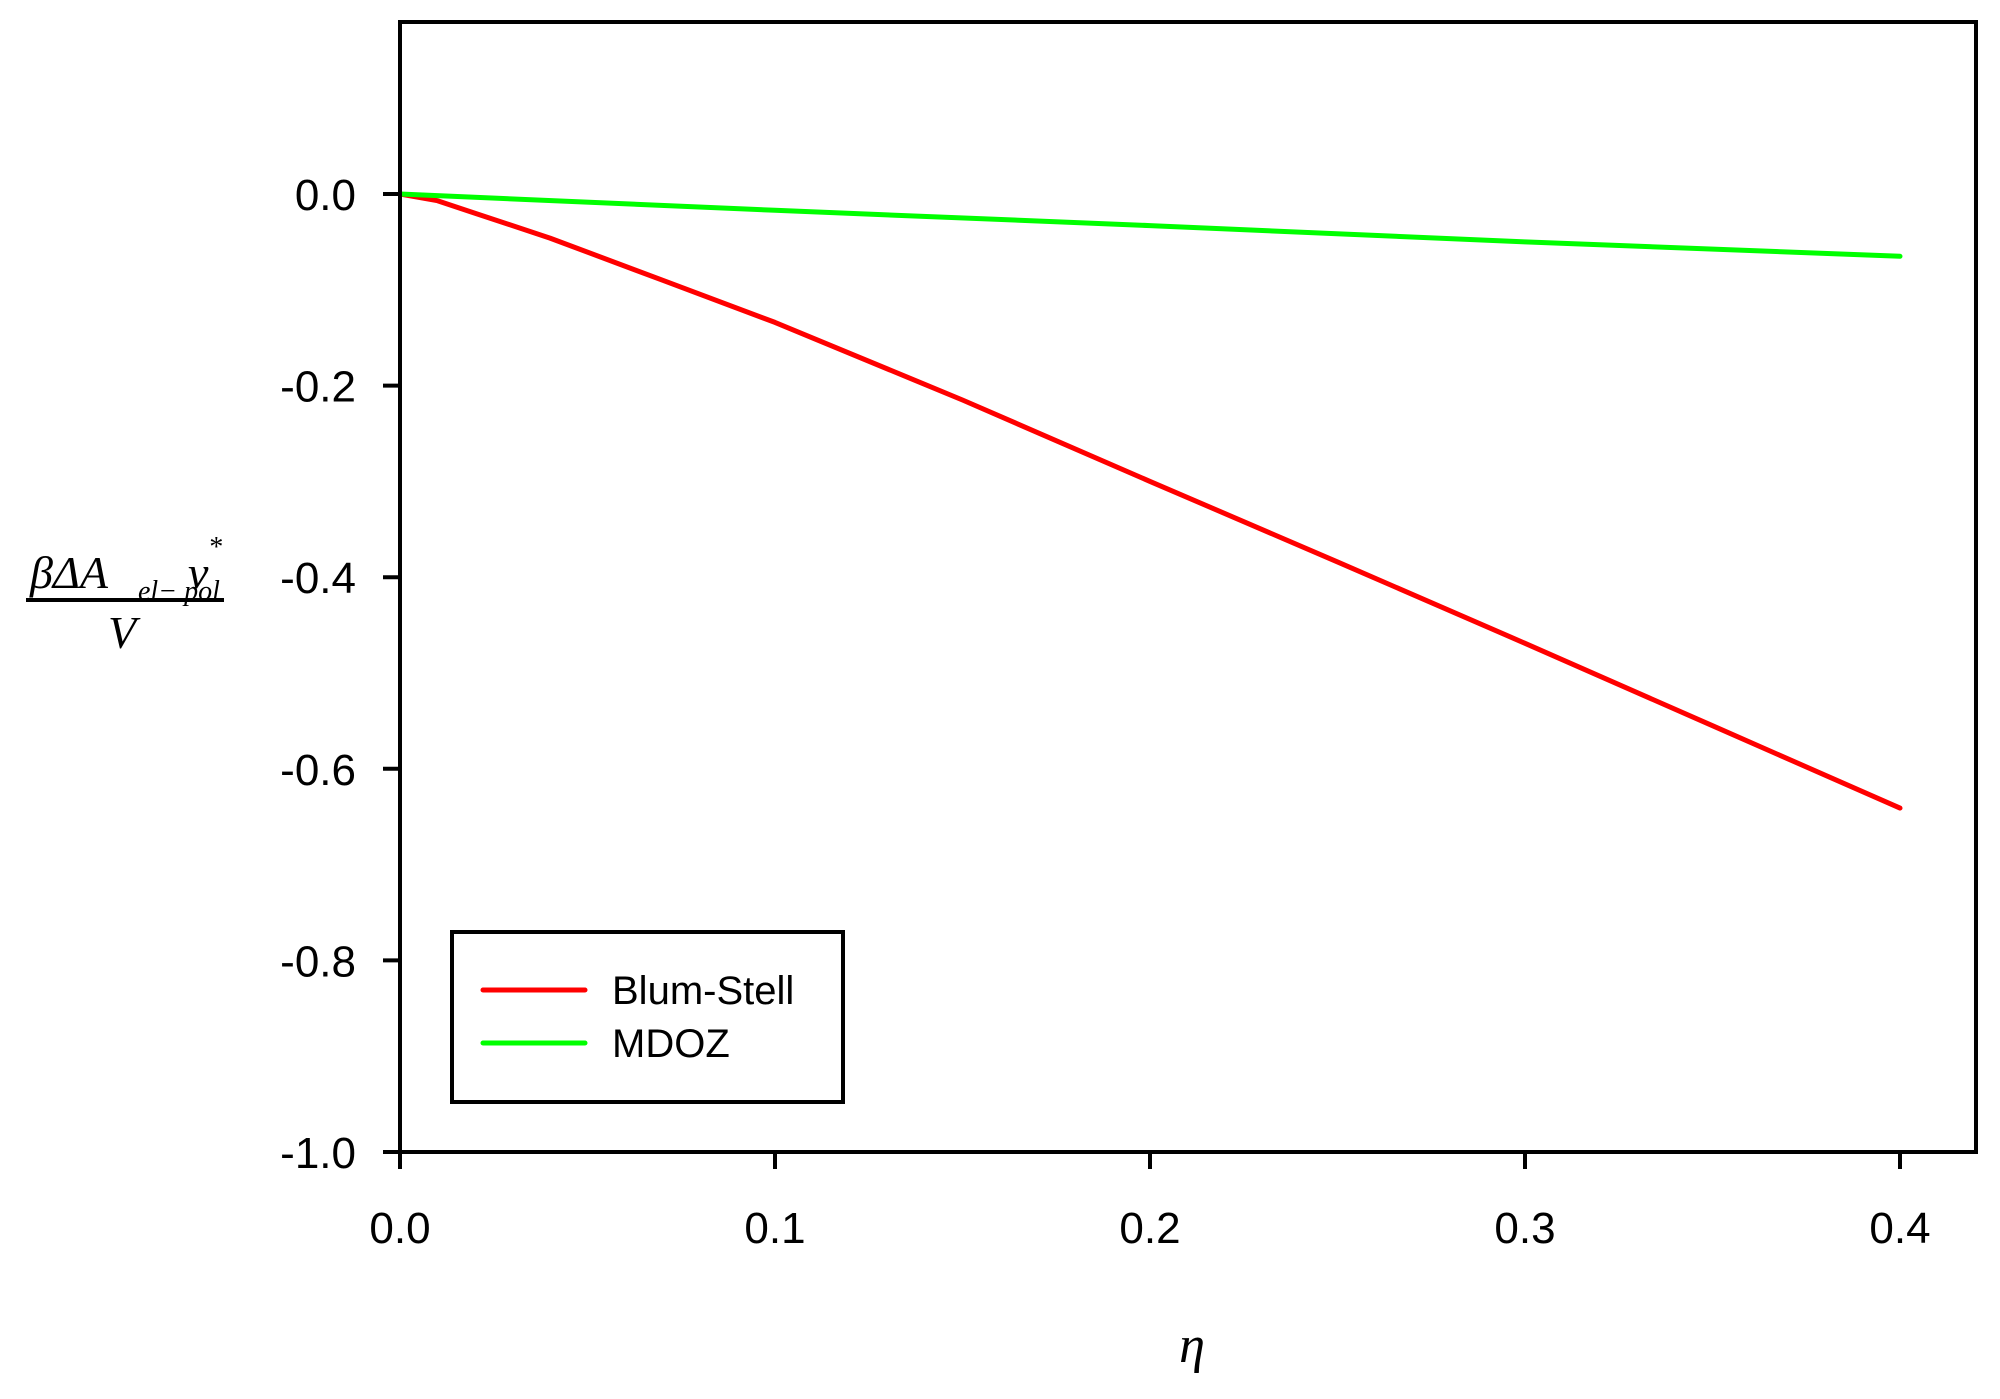 The image size is (2000, 1399). Describe the element at coordinates (1899, 1228) in the screenshot. I see `x-tick-label: 0.4` at that location.